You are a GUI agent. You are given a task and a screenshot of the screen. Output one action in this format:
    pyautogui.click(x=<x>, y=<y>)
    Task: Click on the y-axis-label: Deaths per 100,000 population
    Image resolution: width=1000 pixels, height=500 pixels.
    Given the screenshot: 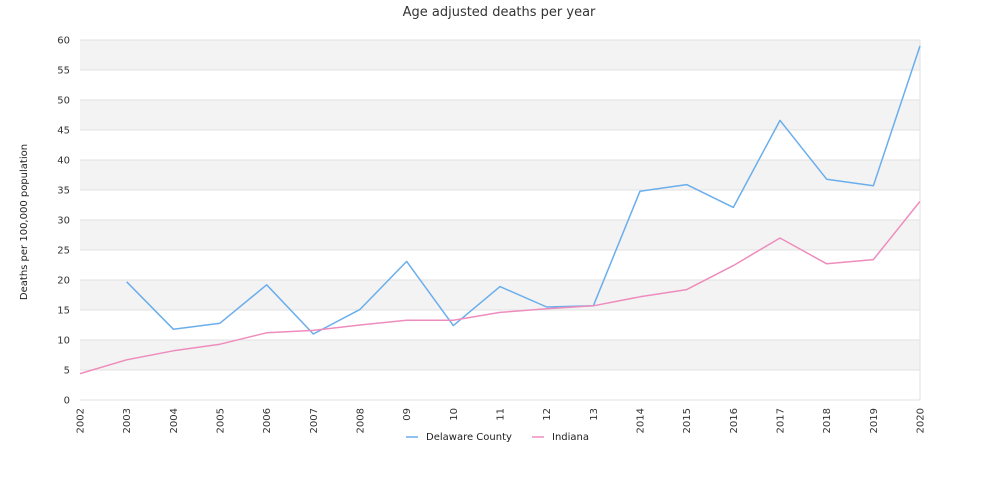 What is the action you would take?
    pyautogui.click(x=24, y=222)
    